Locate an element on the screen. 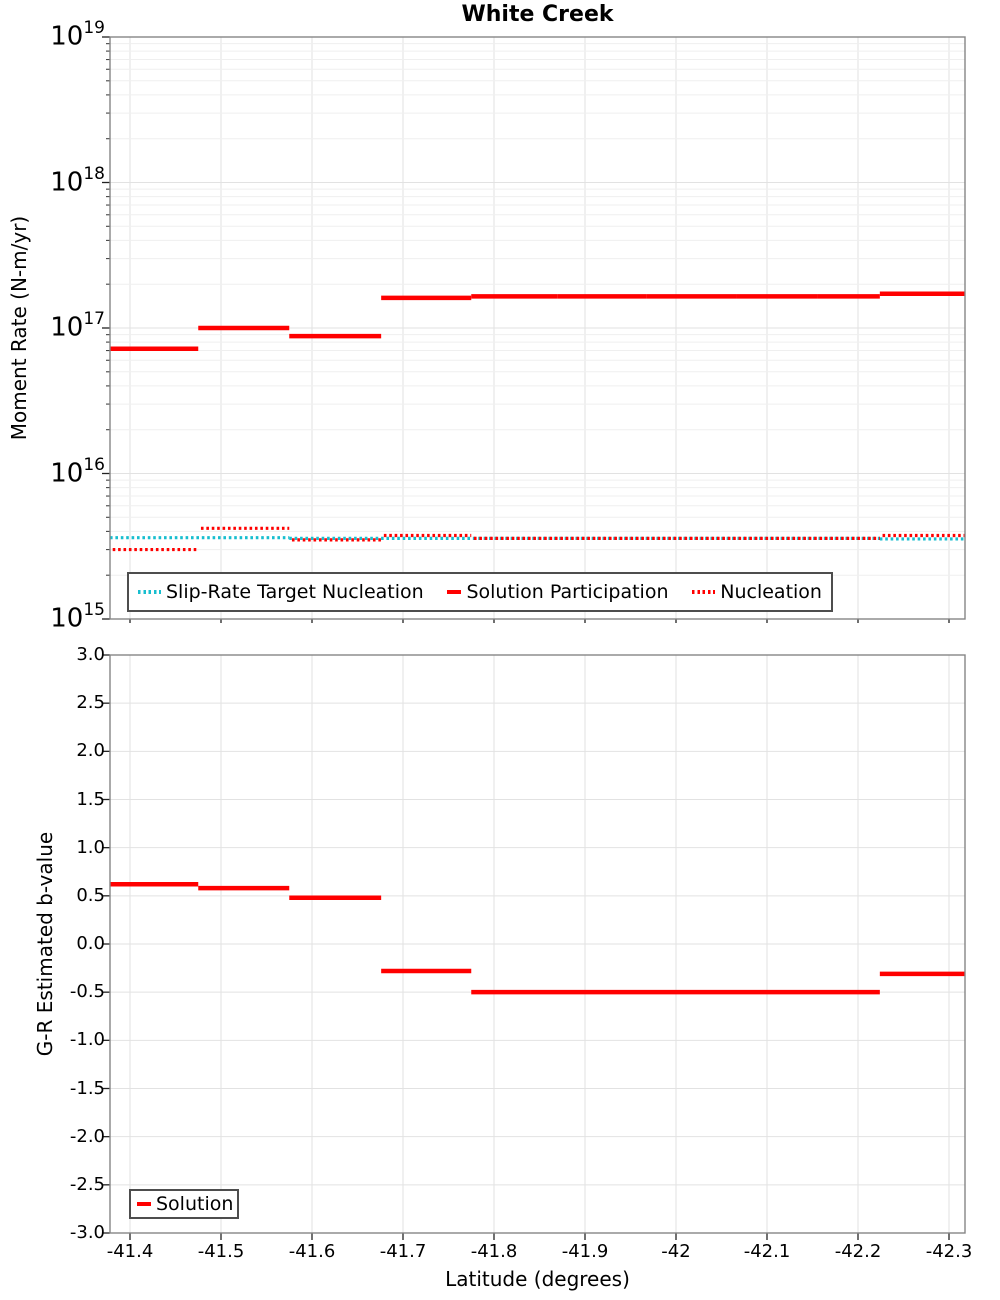 This screenshot has height=1300, width=1000. y-tick-label-10e19: 1019 is located at coordinates (77, 35).